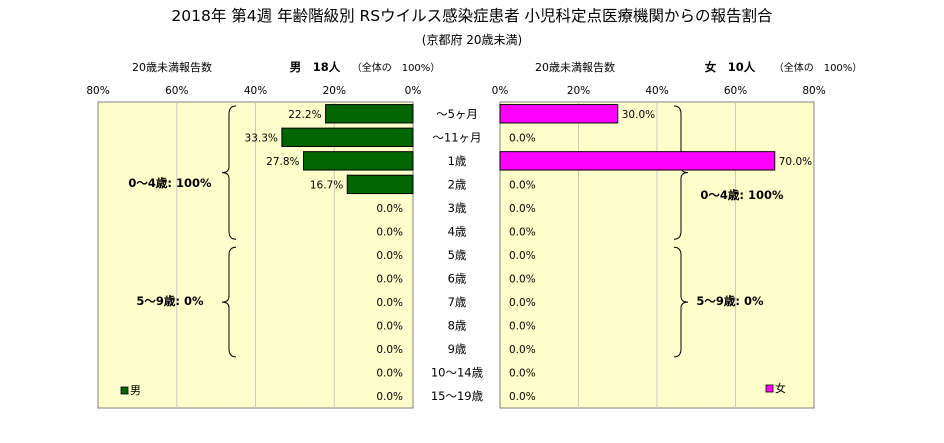  Describe the element at coordinates (282, 162) in the screenshot. I see `male-value-label: 27.8%` at that location.